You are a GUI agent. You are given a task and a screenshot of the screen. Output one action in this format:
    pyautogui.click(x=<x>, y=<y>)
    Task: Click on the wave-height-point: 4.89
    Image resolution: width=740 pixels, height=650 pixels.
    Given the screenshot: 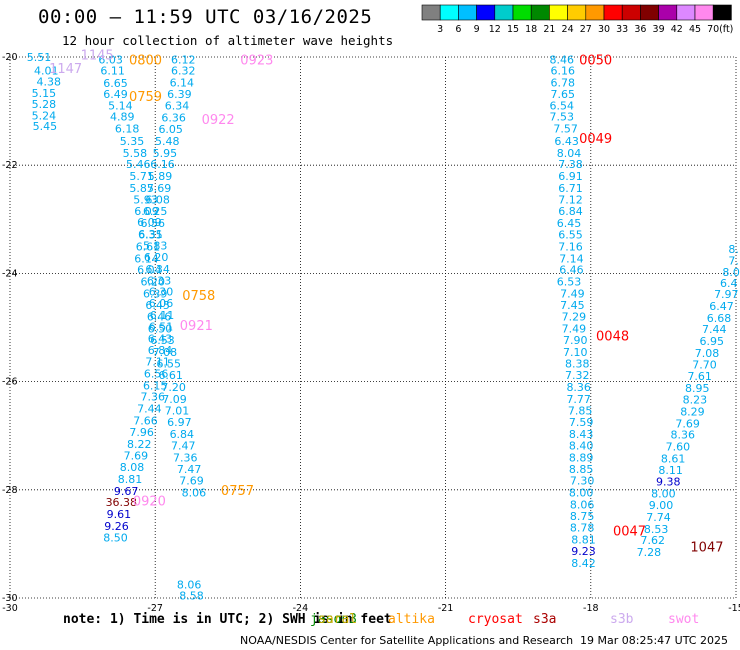 What is the action you would take?
    pyautogui.click(x=122, y=117)
    